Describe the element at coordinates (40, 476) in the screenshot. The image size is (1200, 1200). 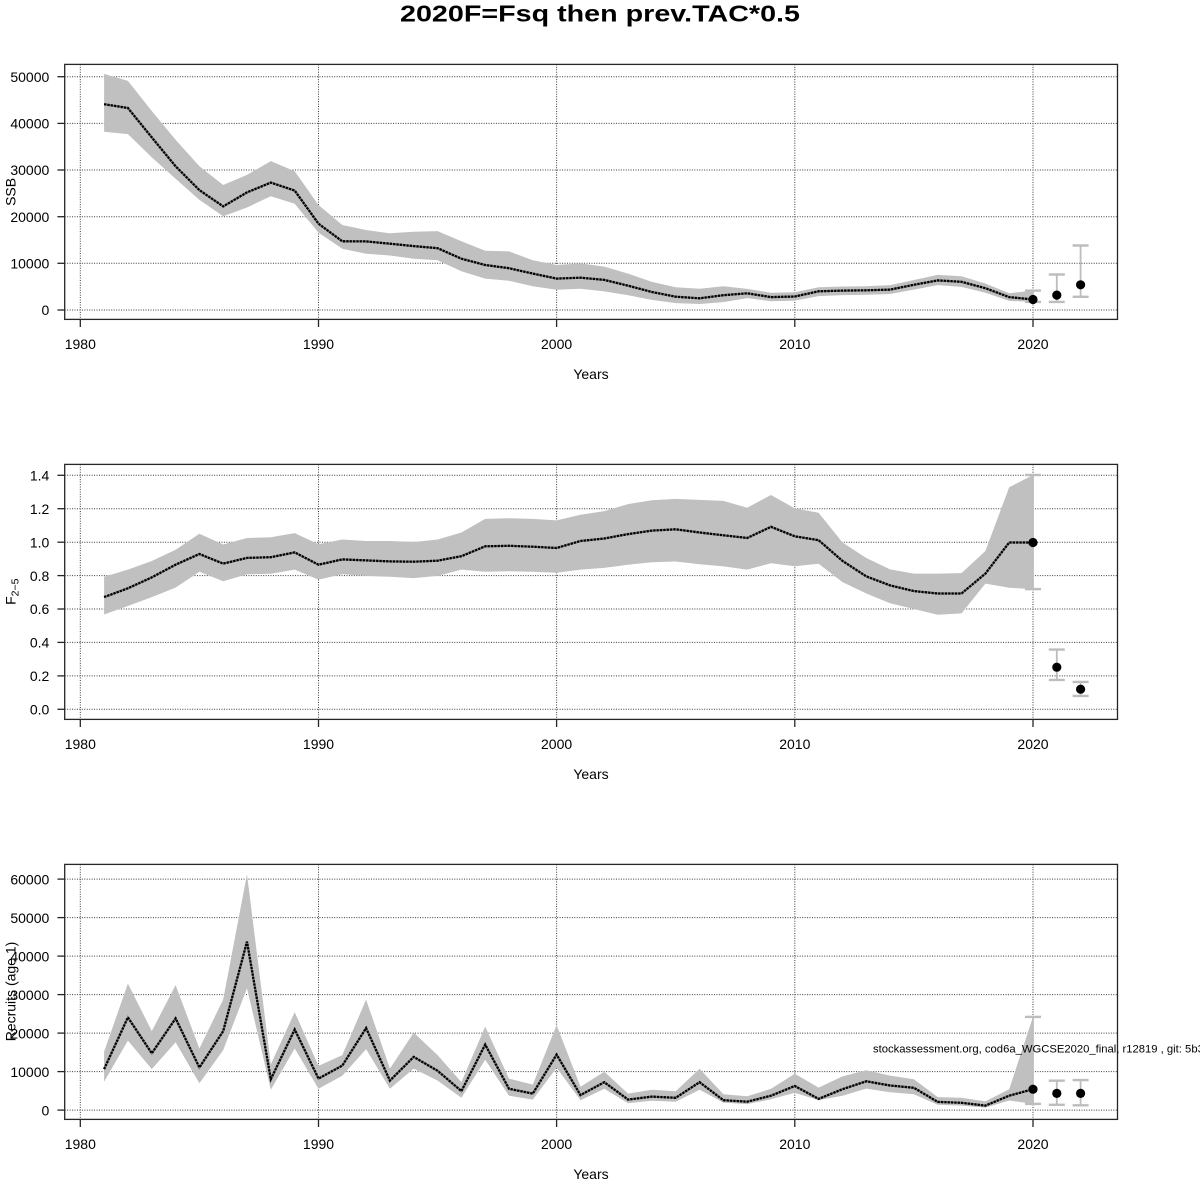
I see `svg-text: 1.4` at that location.